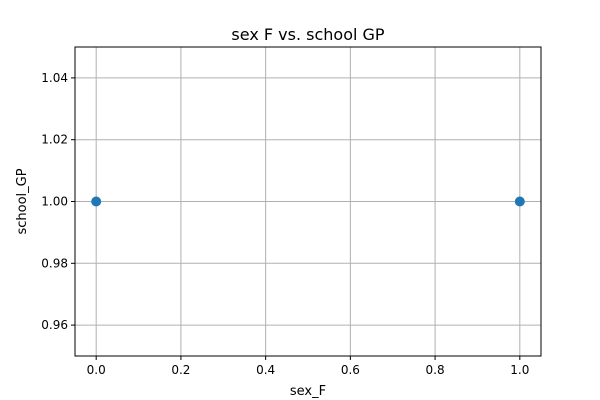  Describe the element at coordinates (265, 370) in the screenshot. I see `x-tick-label: 0.4` at that location.